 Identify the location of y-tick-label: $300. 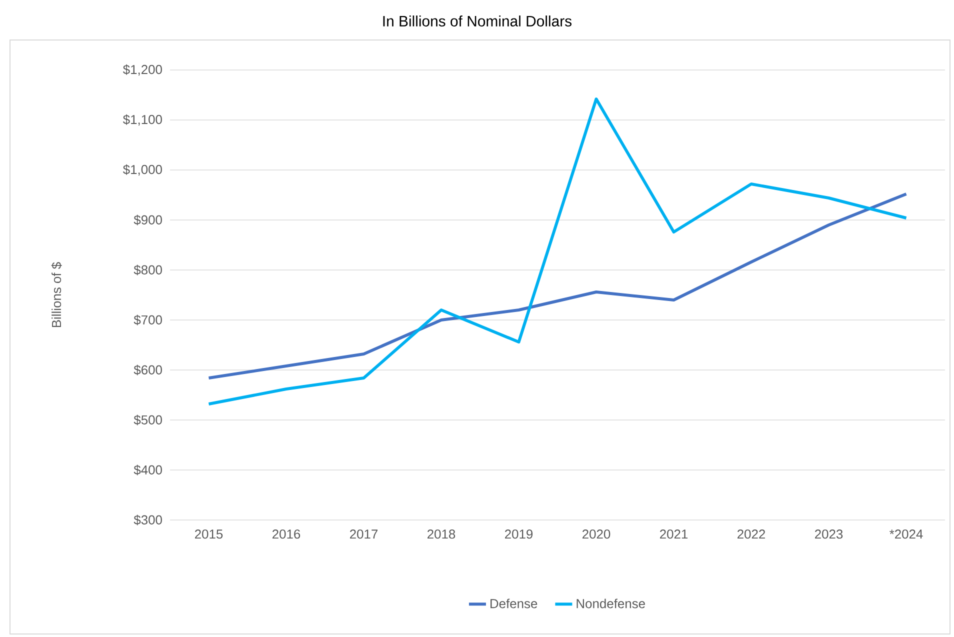
(148, 520).